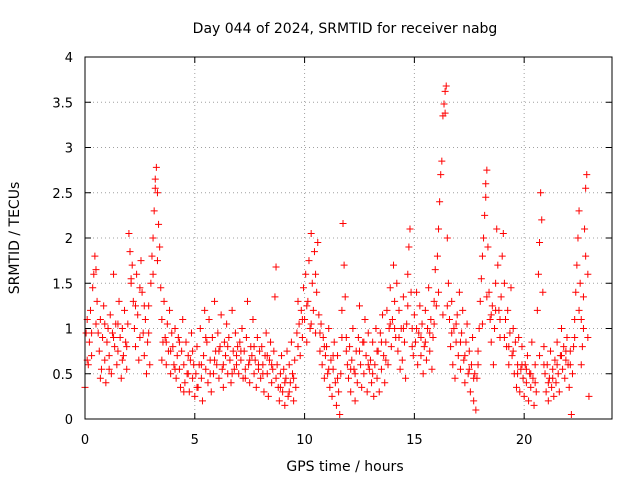  Describe the element at coordinates (344, 467) in the screenshot. I see `x-axis-label: GPS time / hours` at that location.